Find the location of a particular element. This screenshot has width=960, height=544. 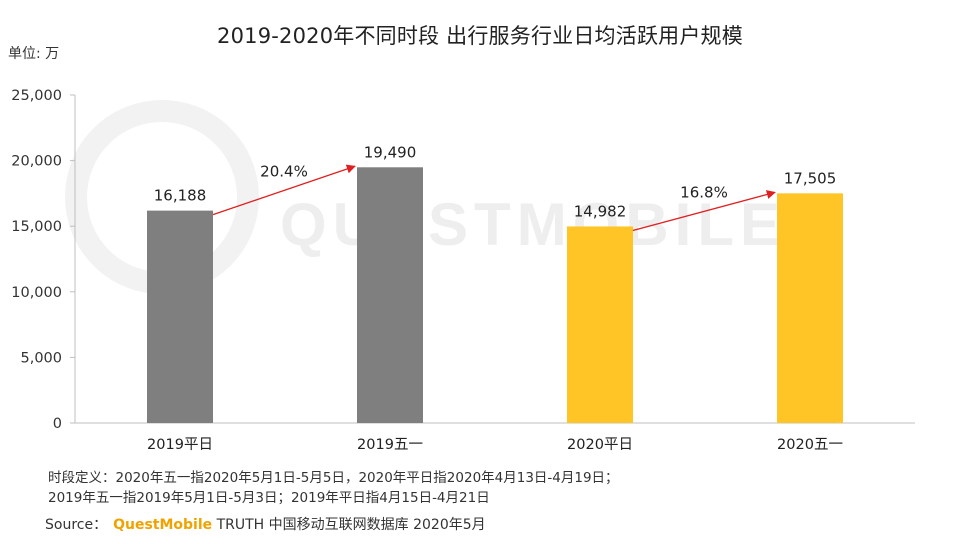

value-label: 16,188 is located at coordinates (180, 196).